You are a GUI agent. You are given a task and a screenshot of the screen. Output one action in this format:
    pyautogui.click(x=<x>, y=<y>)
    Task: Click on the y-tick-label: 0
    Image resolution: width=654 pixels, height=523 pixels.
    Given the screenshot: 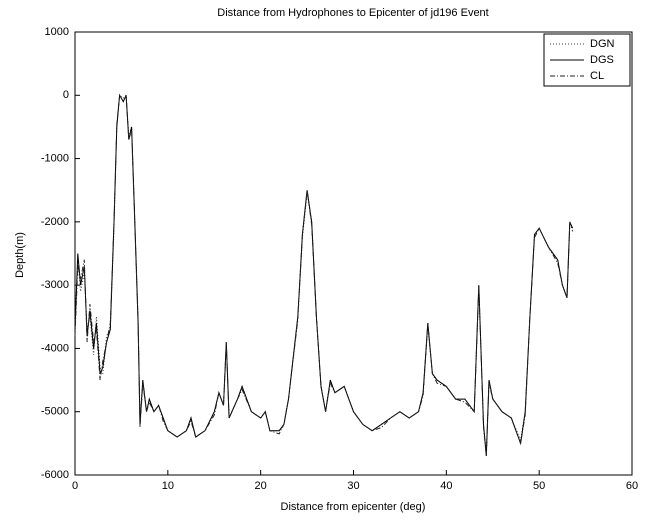 What is the action you would take?
    pyautogui.click(x=66, y=95)
    